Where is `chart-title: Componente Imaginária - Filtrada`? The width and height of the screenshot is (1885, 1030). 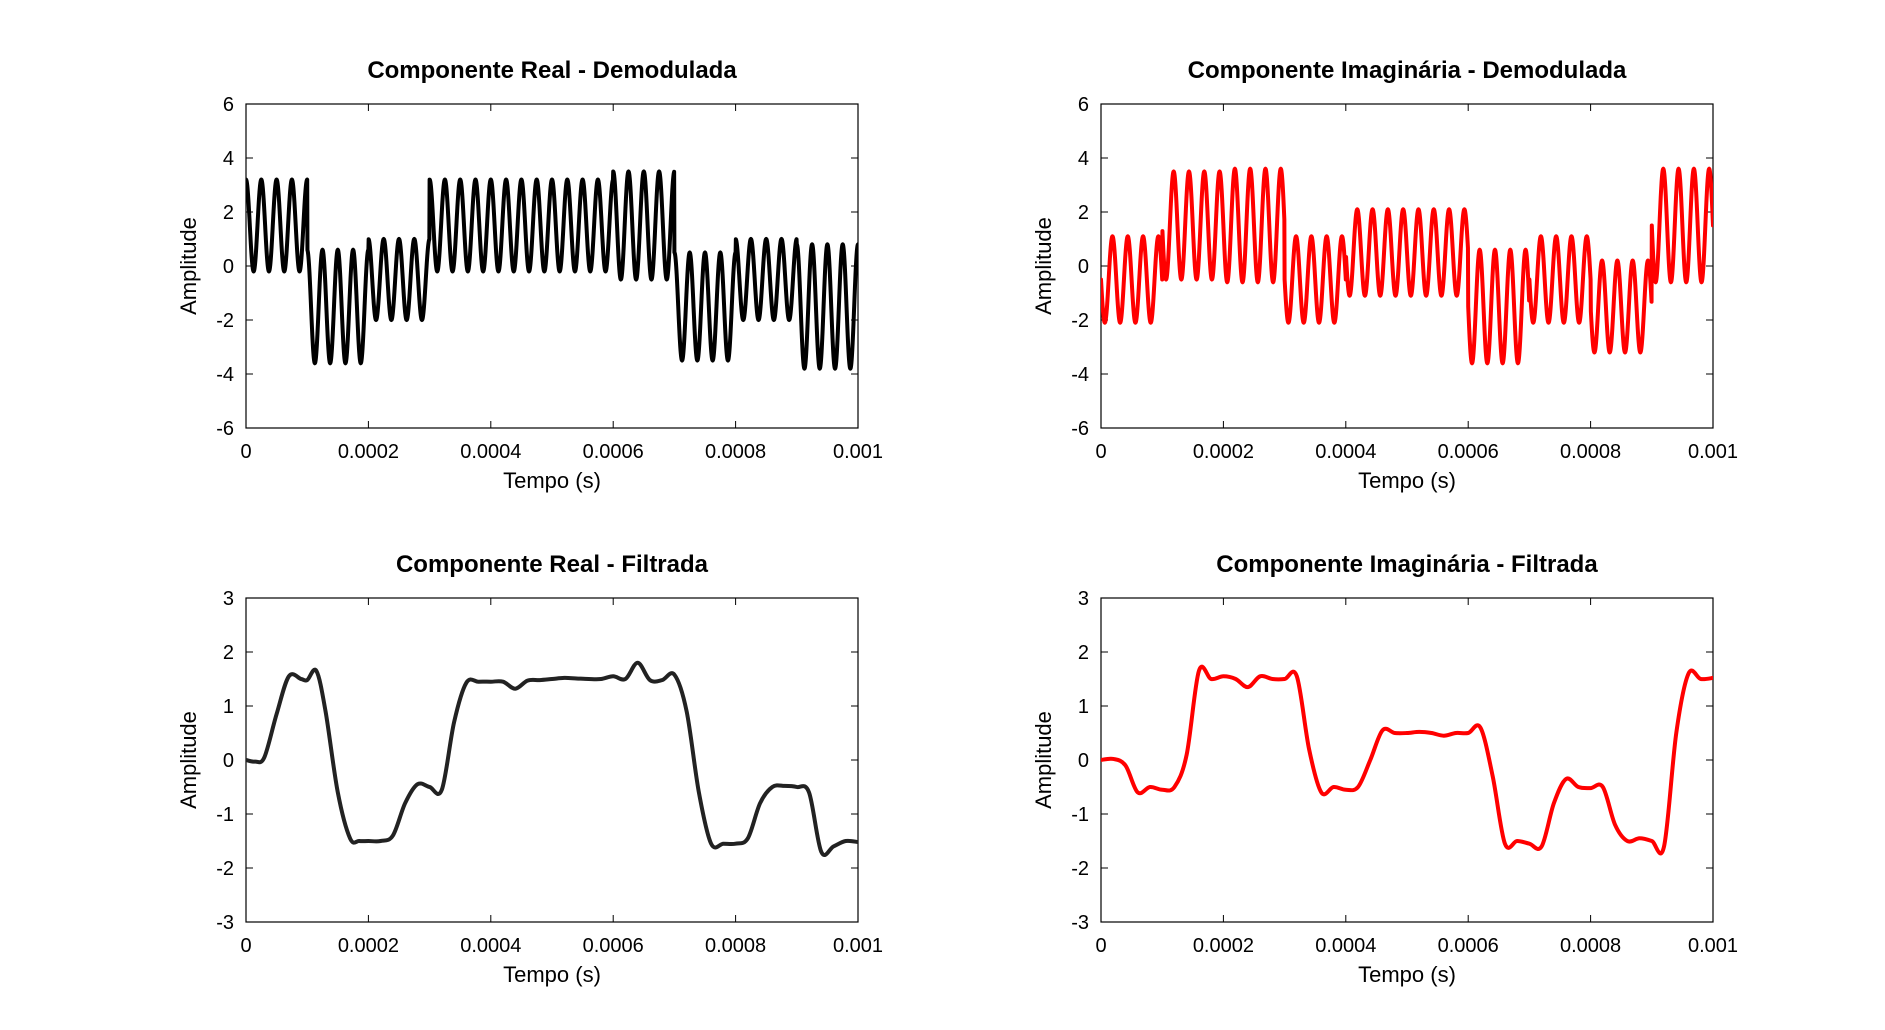
chart-title: Componente Imaginária - Filtrada is located at coordinates (1407, 564).